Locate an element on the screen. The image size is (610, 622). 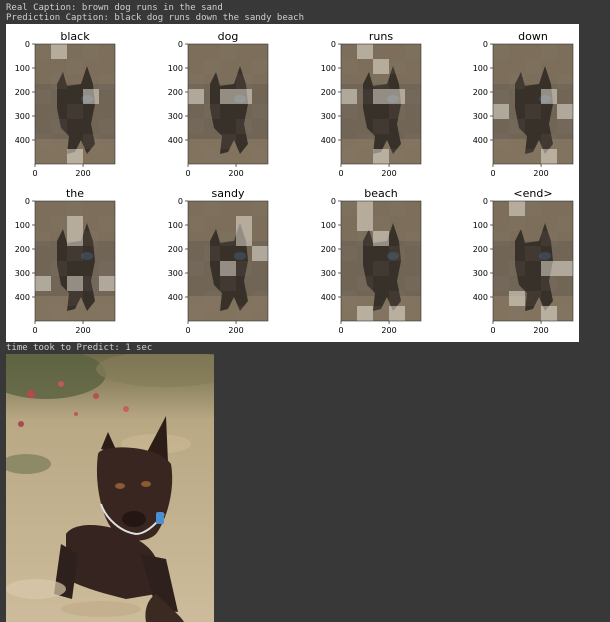
panel-title: sandy is located at coordinates (228, 193).